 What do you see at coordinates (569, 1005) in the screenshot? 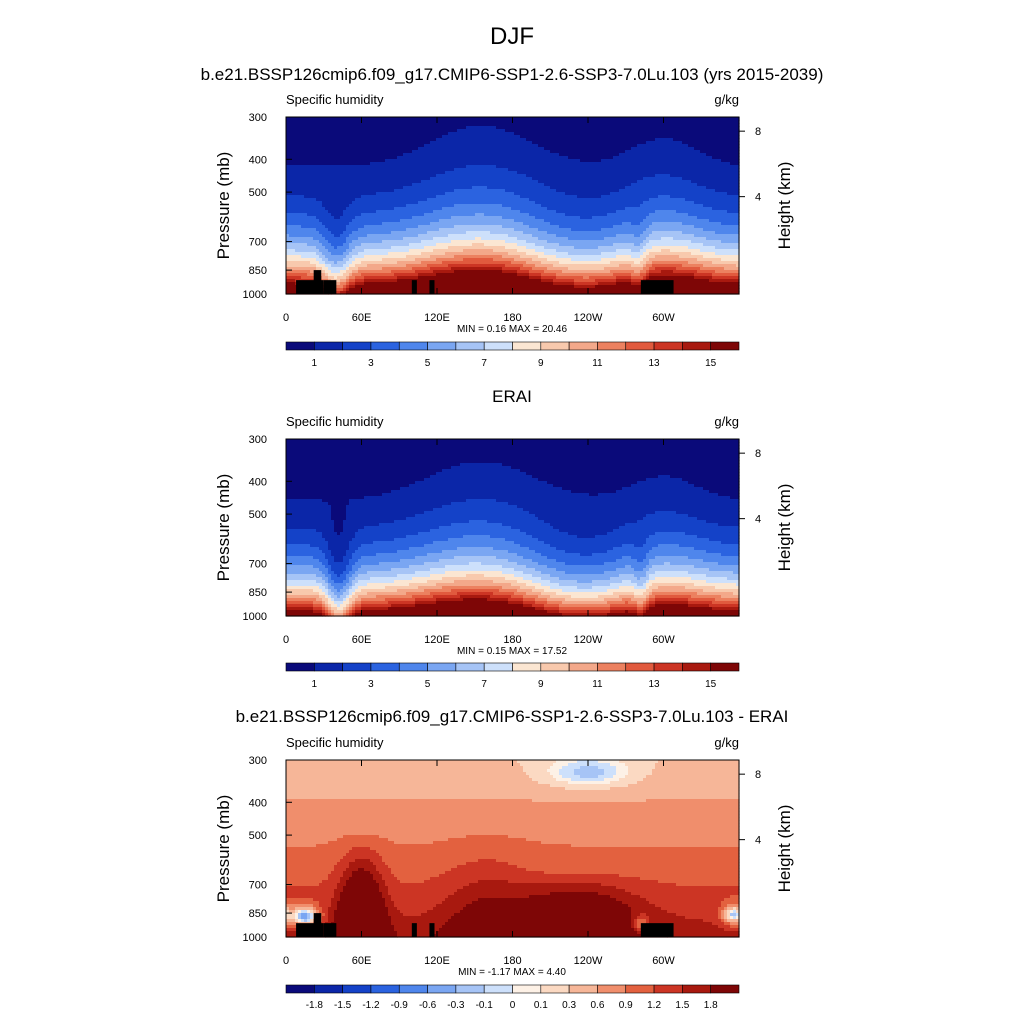
I see `colorbar-label: 0.3` at bounding box center [569, 1005].